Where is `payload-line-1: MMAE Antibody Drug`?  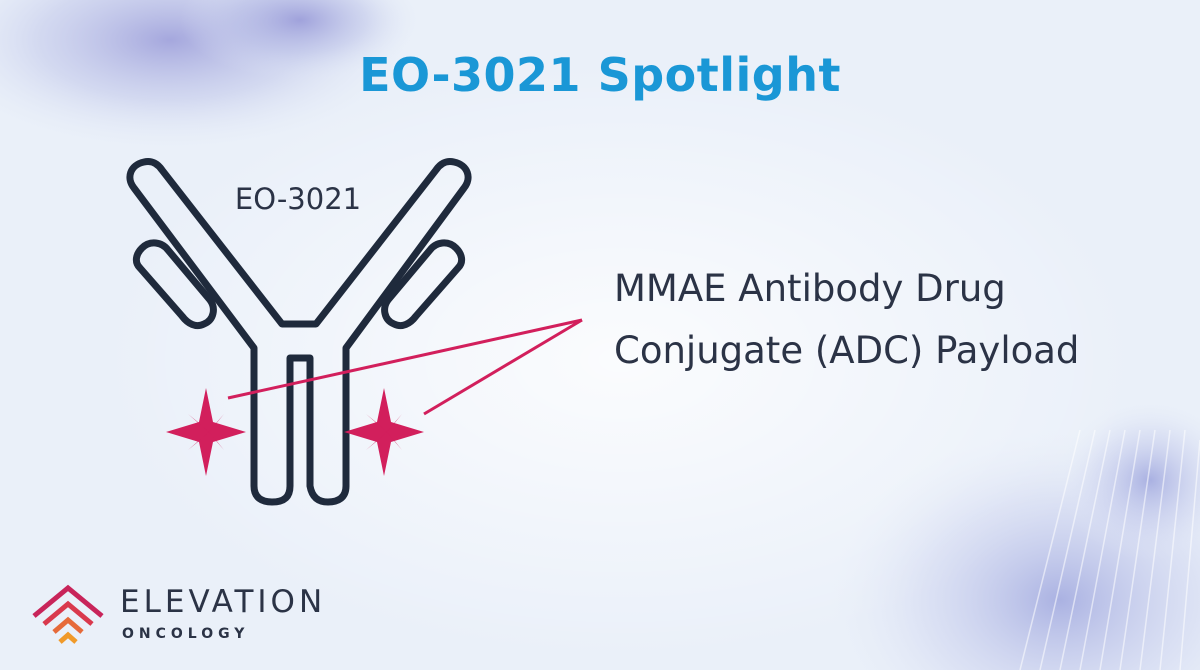
payload-line-1: MMAE Antibody Drug is located at coordinates (810, 288).